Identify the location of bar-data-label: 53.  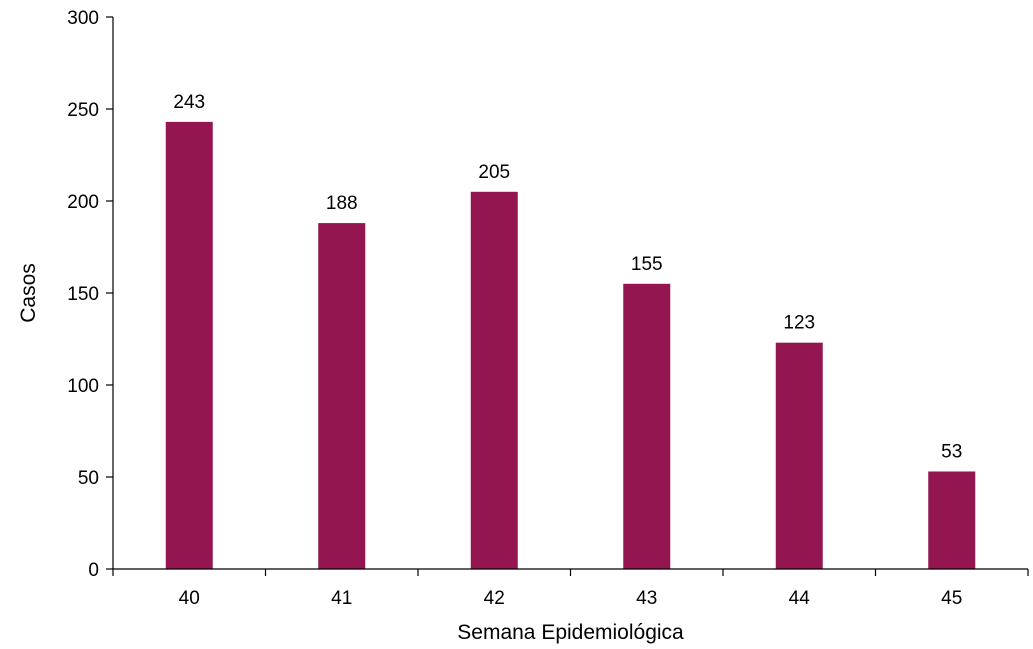
(951, 451).